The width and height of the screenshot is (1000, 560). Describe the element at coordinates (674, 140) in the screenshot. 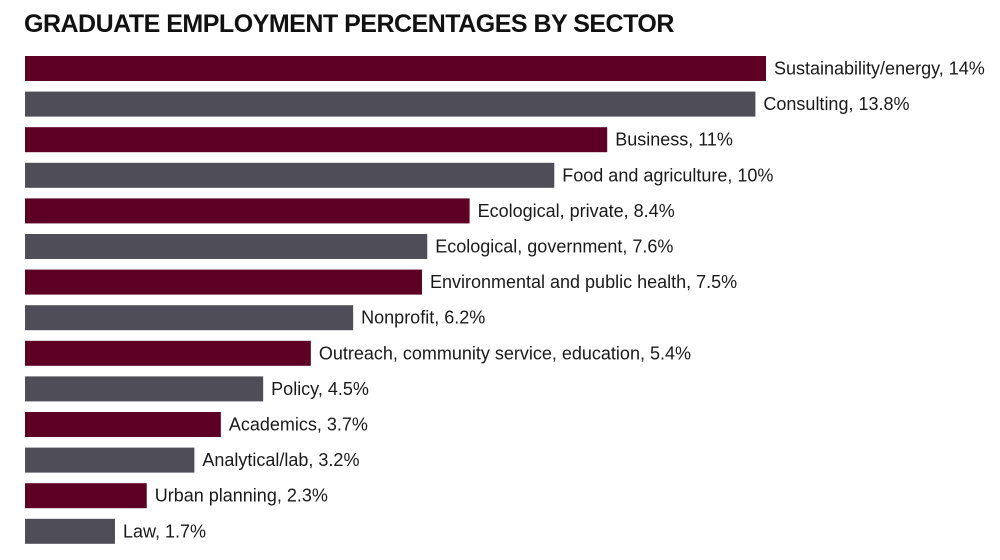

I see `bar-label-3: Business, 11%` at that location.